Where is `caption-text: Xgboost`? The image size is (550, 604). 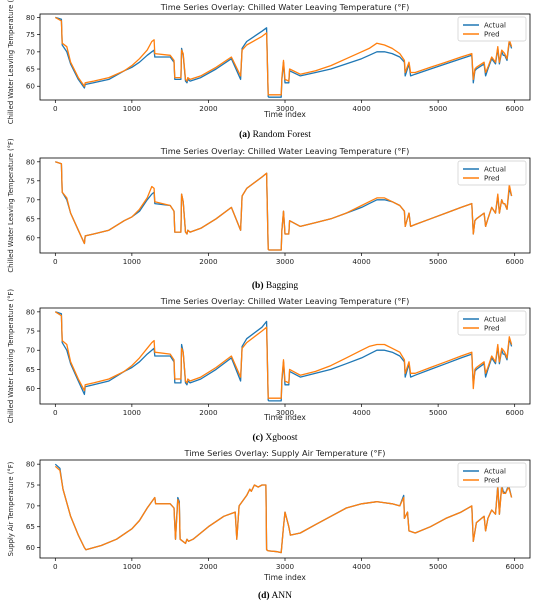
caption-text: Xgboost is located at coordinates (280, 438).